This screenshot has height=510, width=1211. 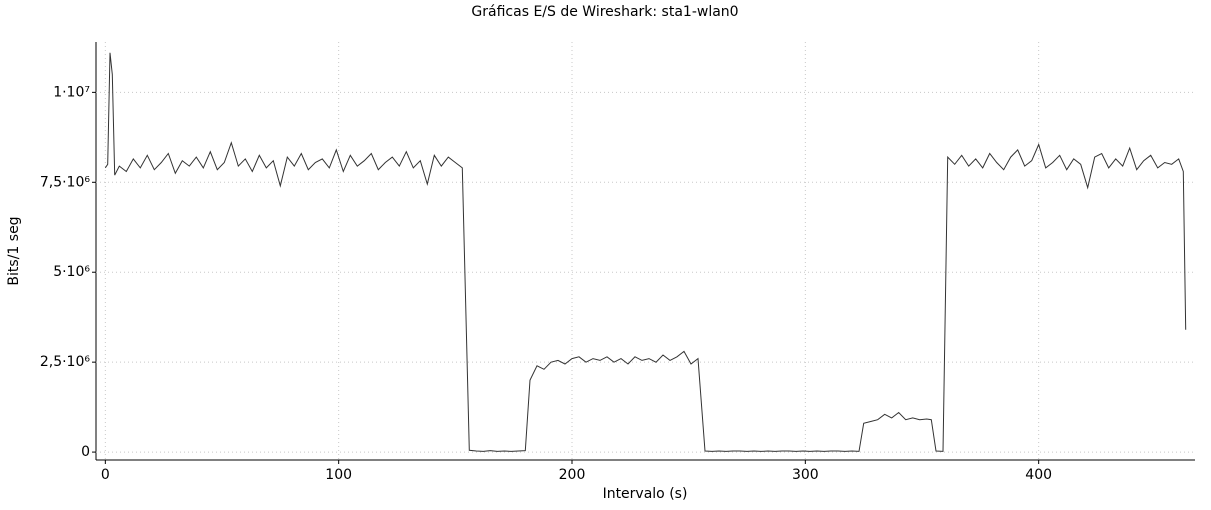 What do you see at coordinates (71, 92) in the screenshot?
I see `y-tick-label: 1·10⁷` at bounding box center [71, 92].